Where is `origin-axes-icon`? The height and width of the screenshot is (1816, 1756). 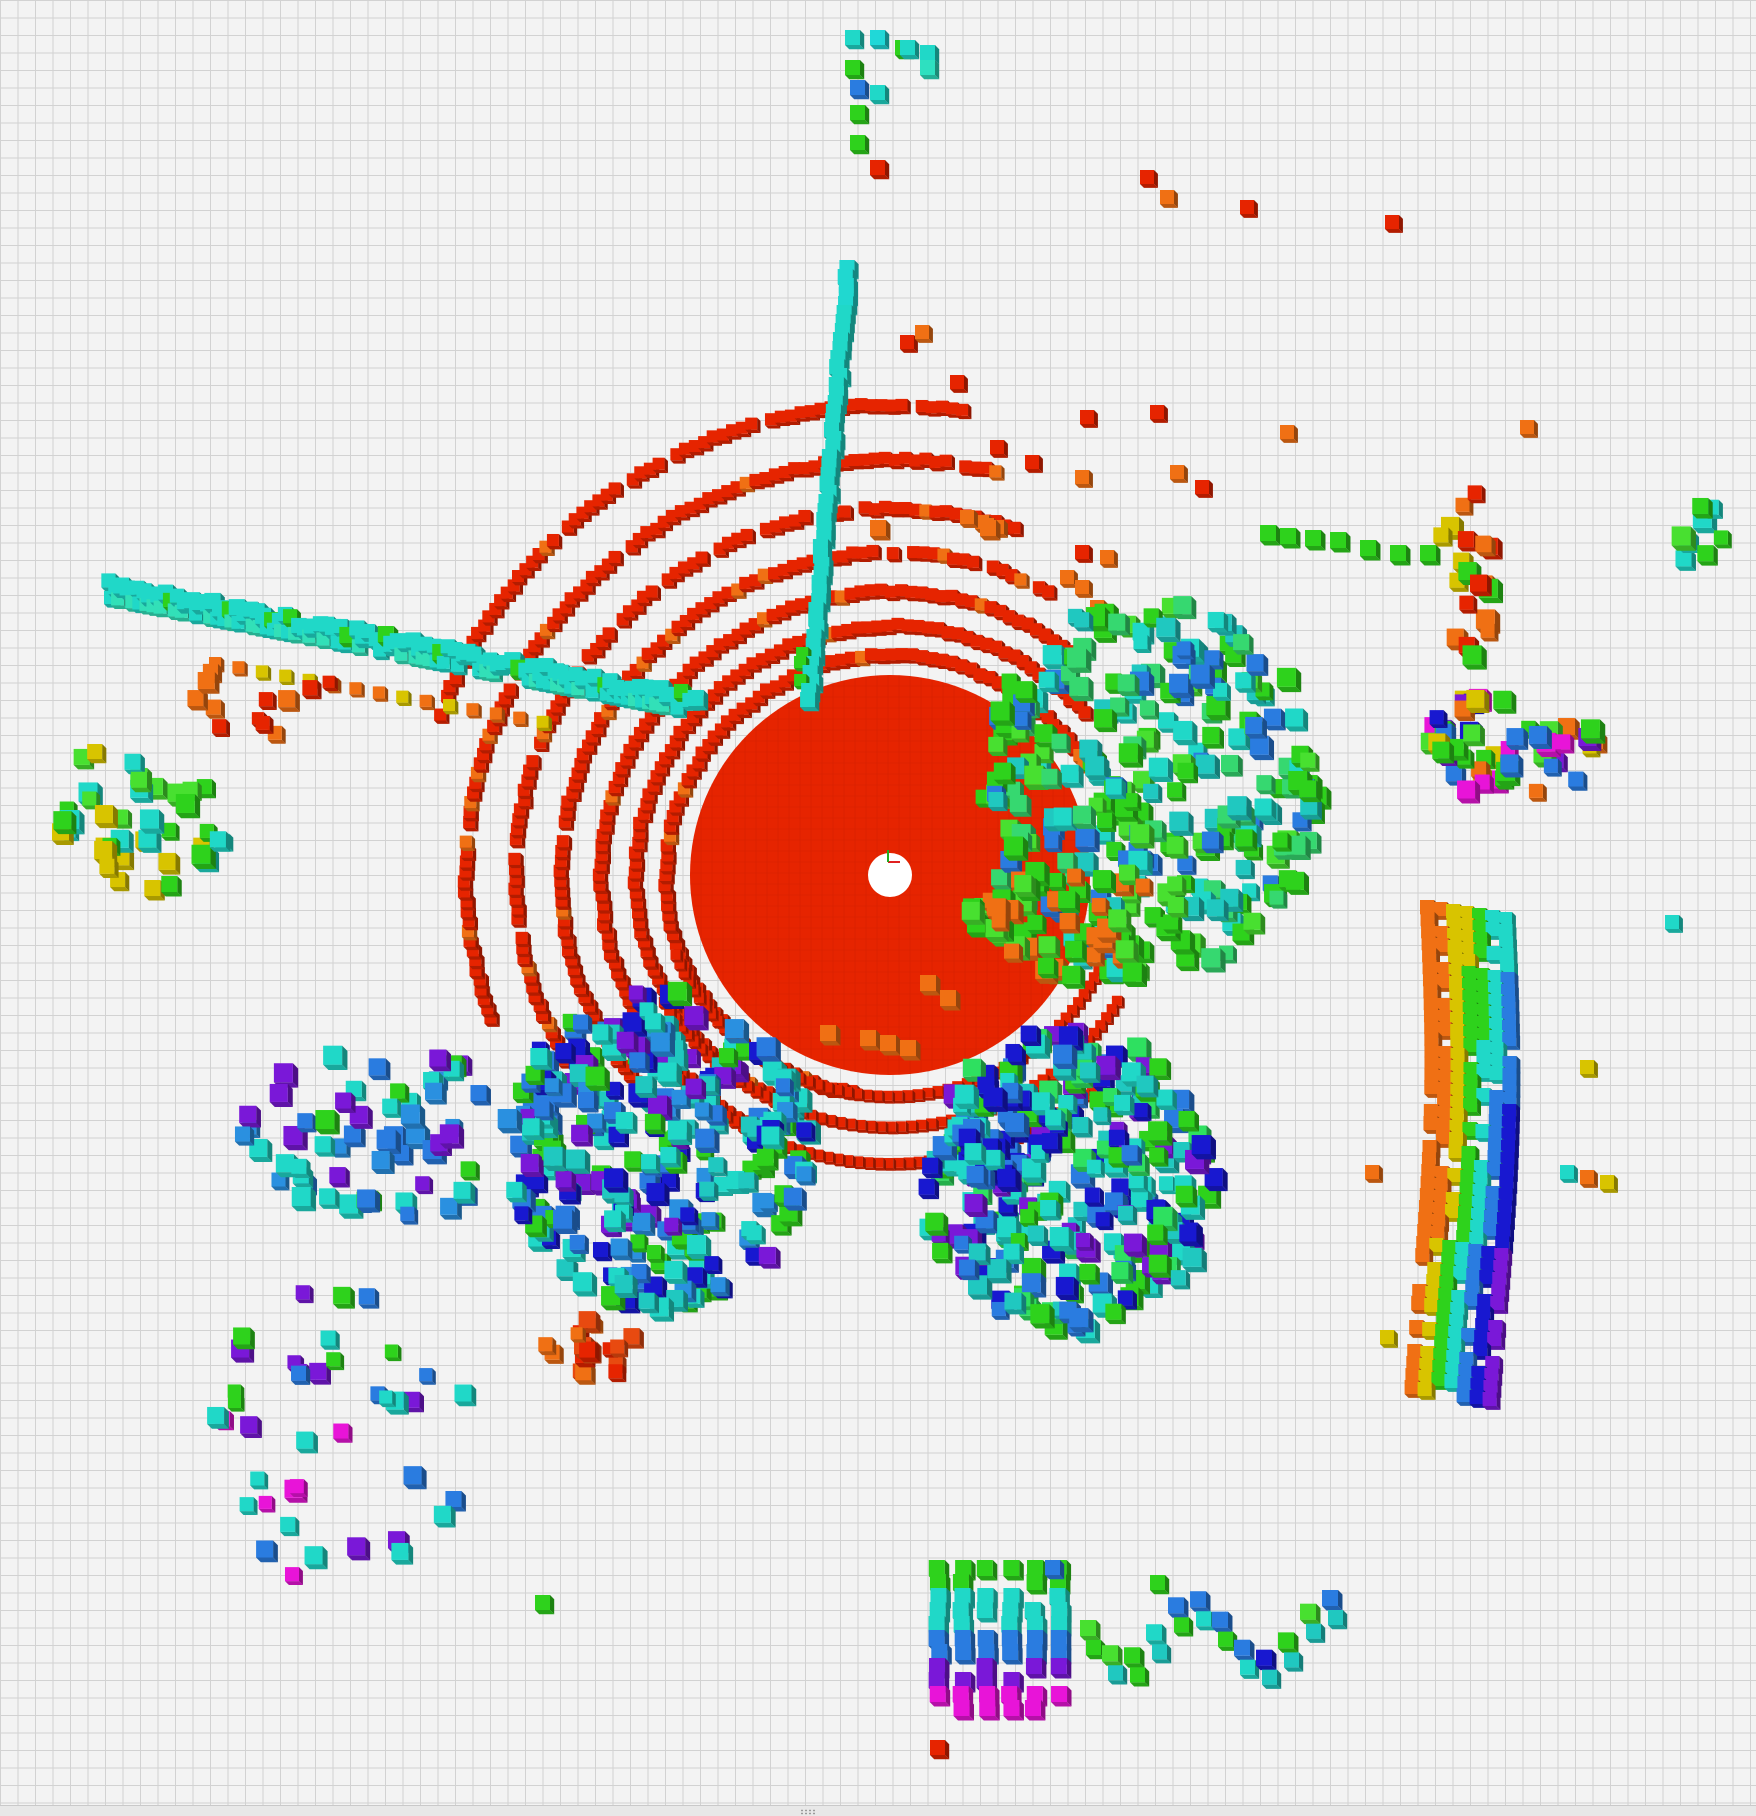
origin-axes-icon is located at coordinates (893, 856).